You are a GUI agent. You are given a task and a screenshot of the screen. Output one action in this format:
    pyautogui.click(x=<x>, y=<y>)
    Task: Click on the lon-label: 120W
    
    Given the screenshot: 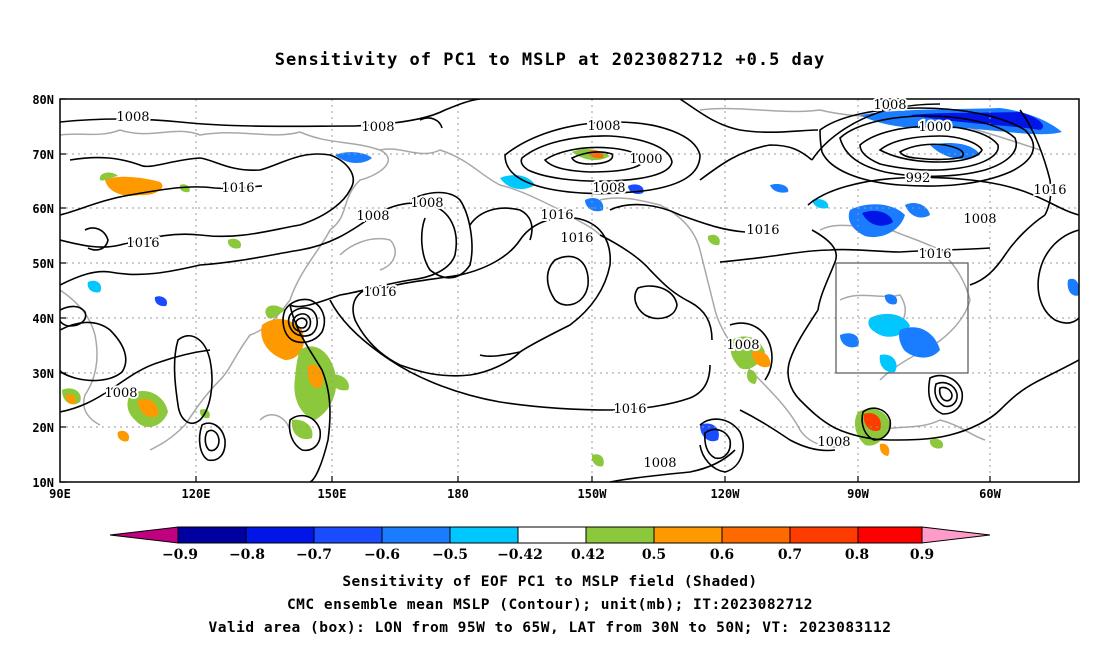 What is the action you would take?
    pyautogui.click(x=726, y=494)
    